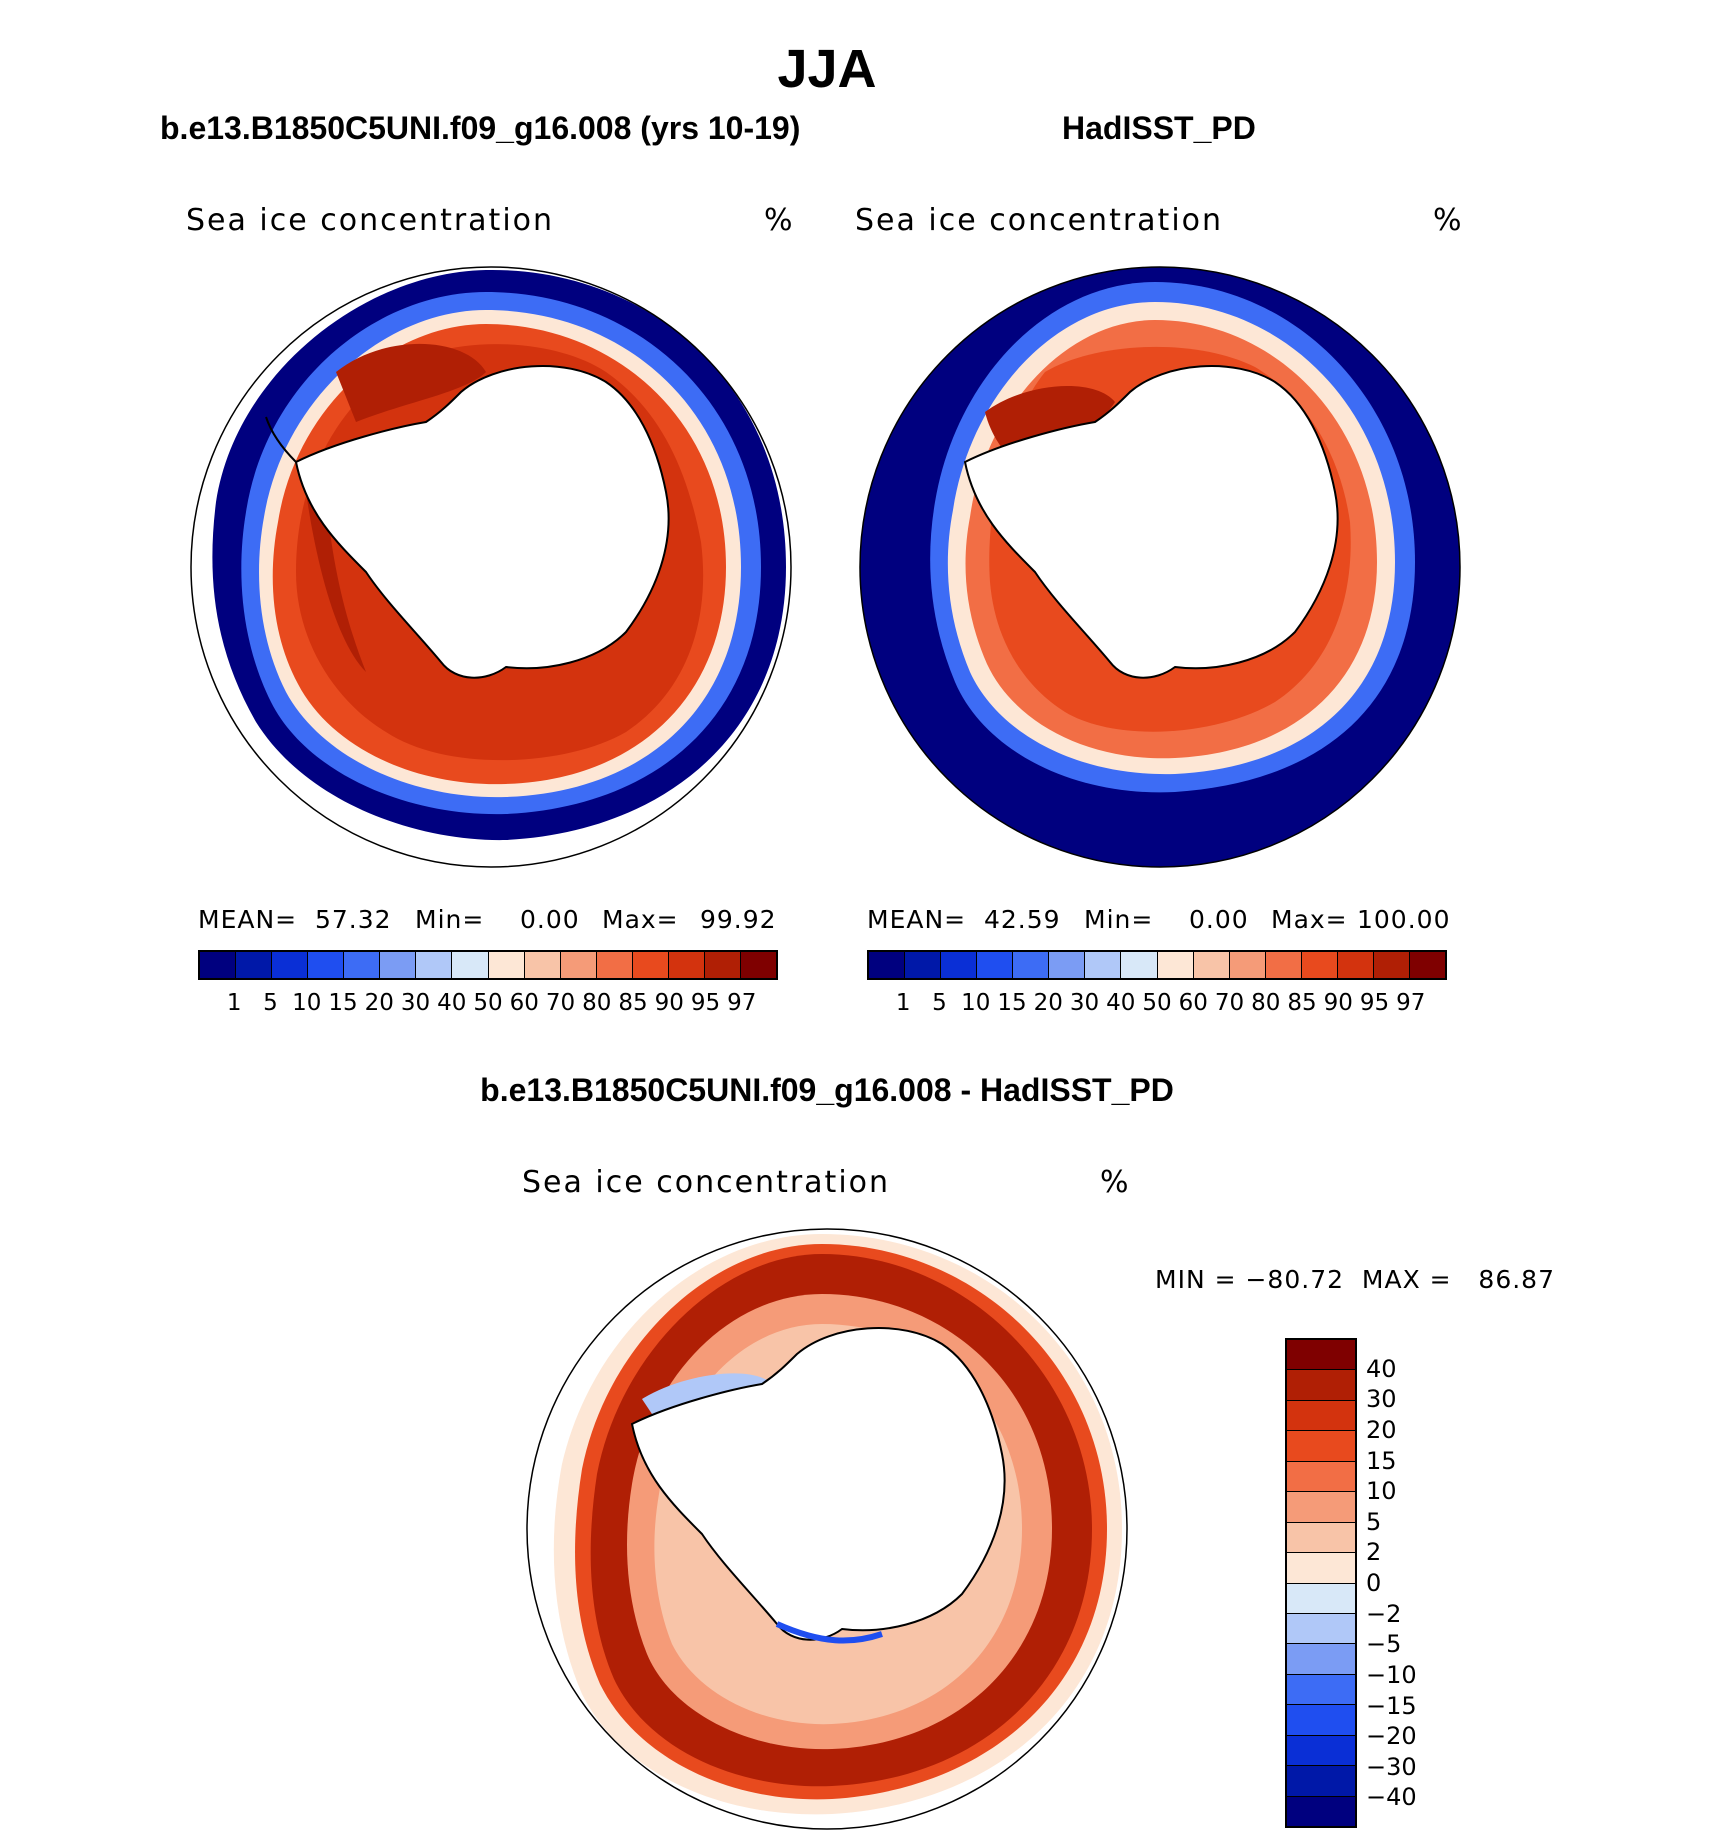 The image size is (1710, 1837). Describe the element at coordinates (411, 382) in the screenshot. I see `ice-pack-dark-a` at that location.